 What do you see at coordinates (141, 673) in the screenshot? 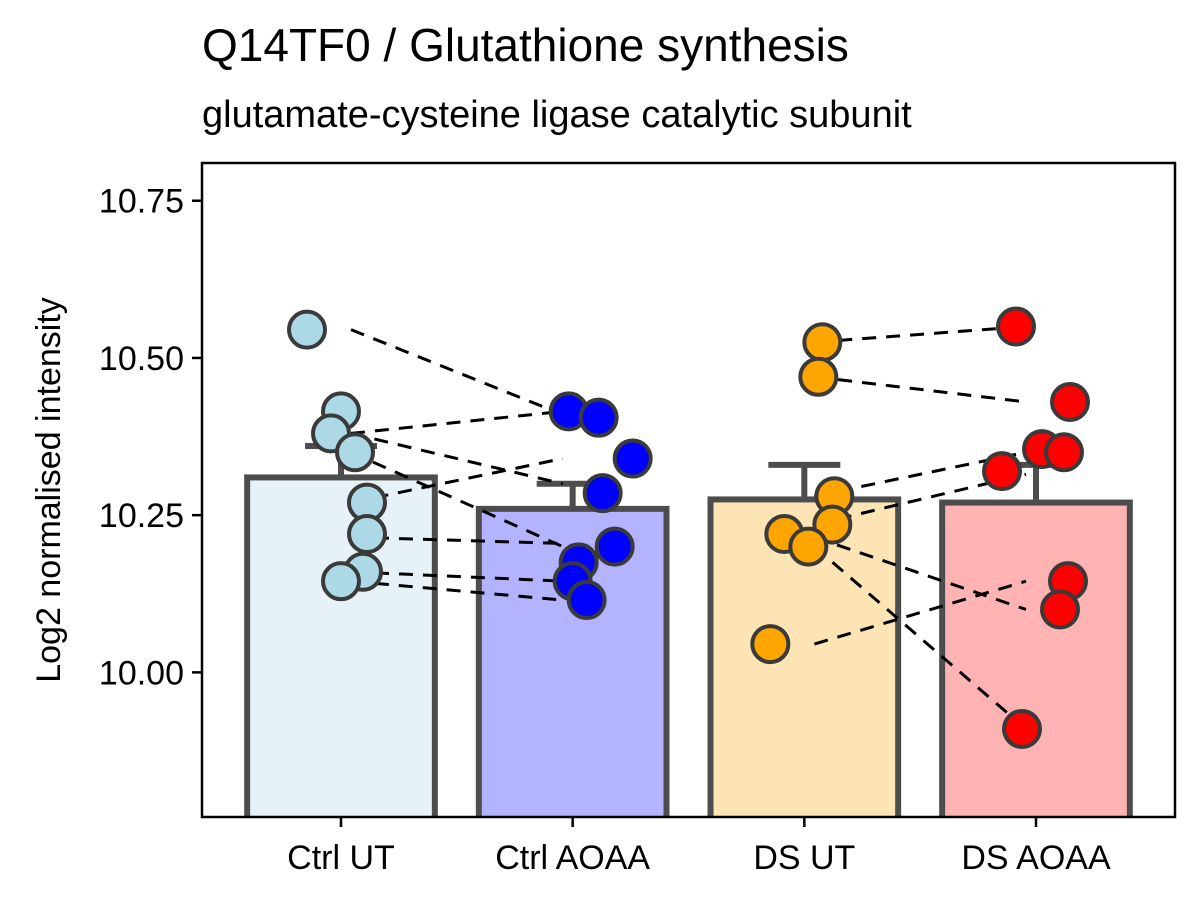
I see `y-tick-label: 10.00` at bounding box center [141, 673].